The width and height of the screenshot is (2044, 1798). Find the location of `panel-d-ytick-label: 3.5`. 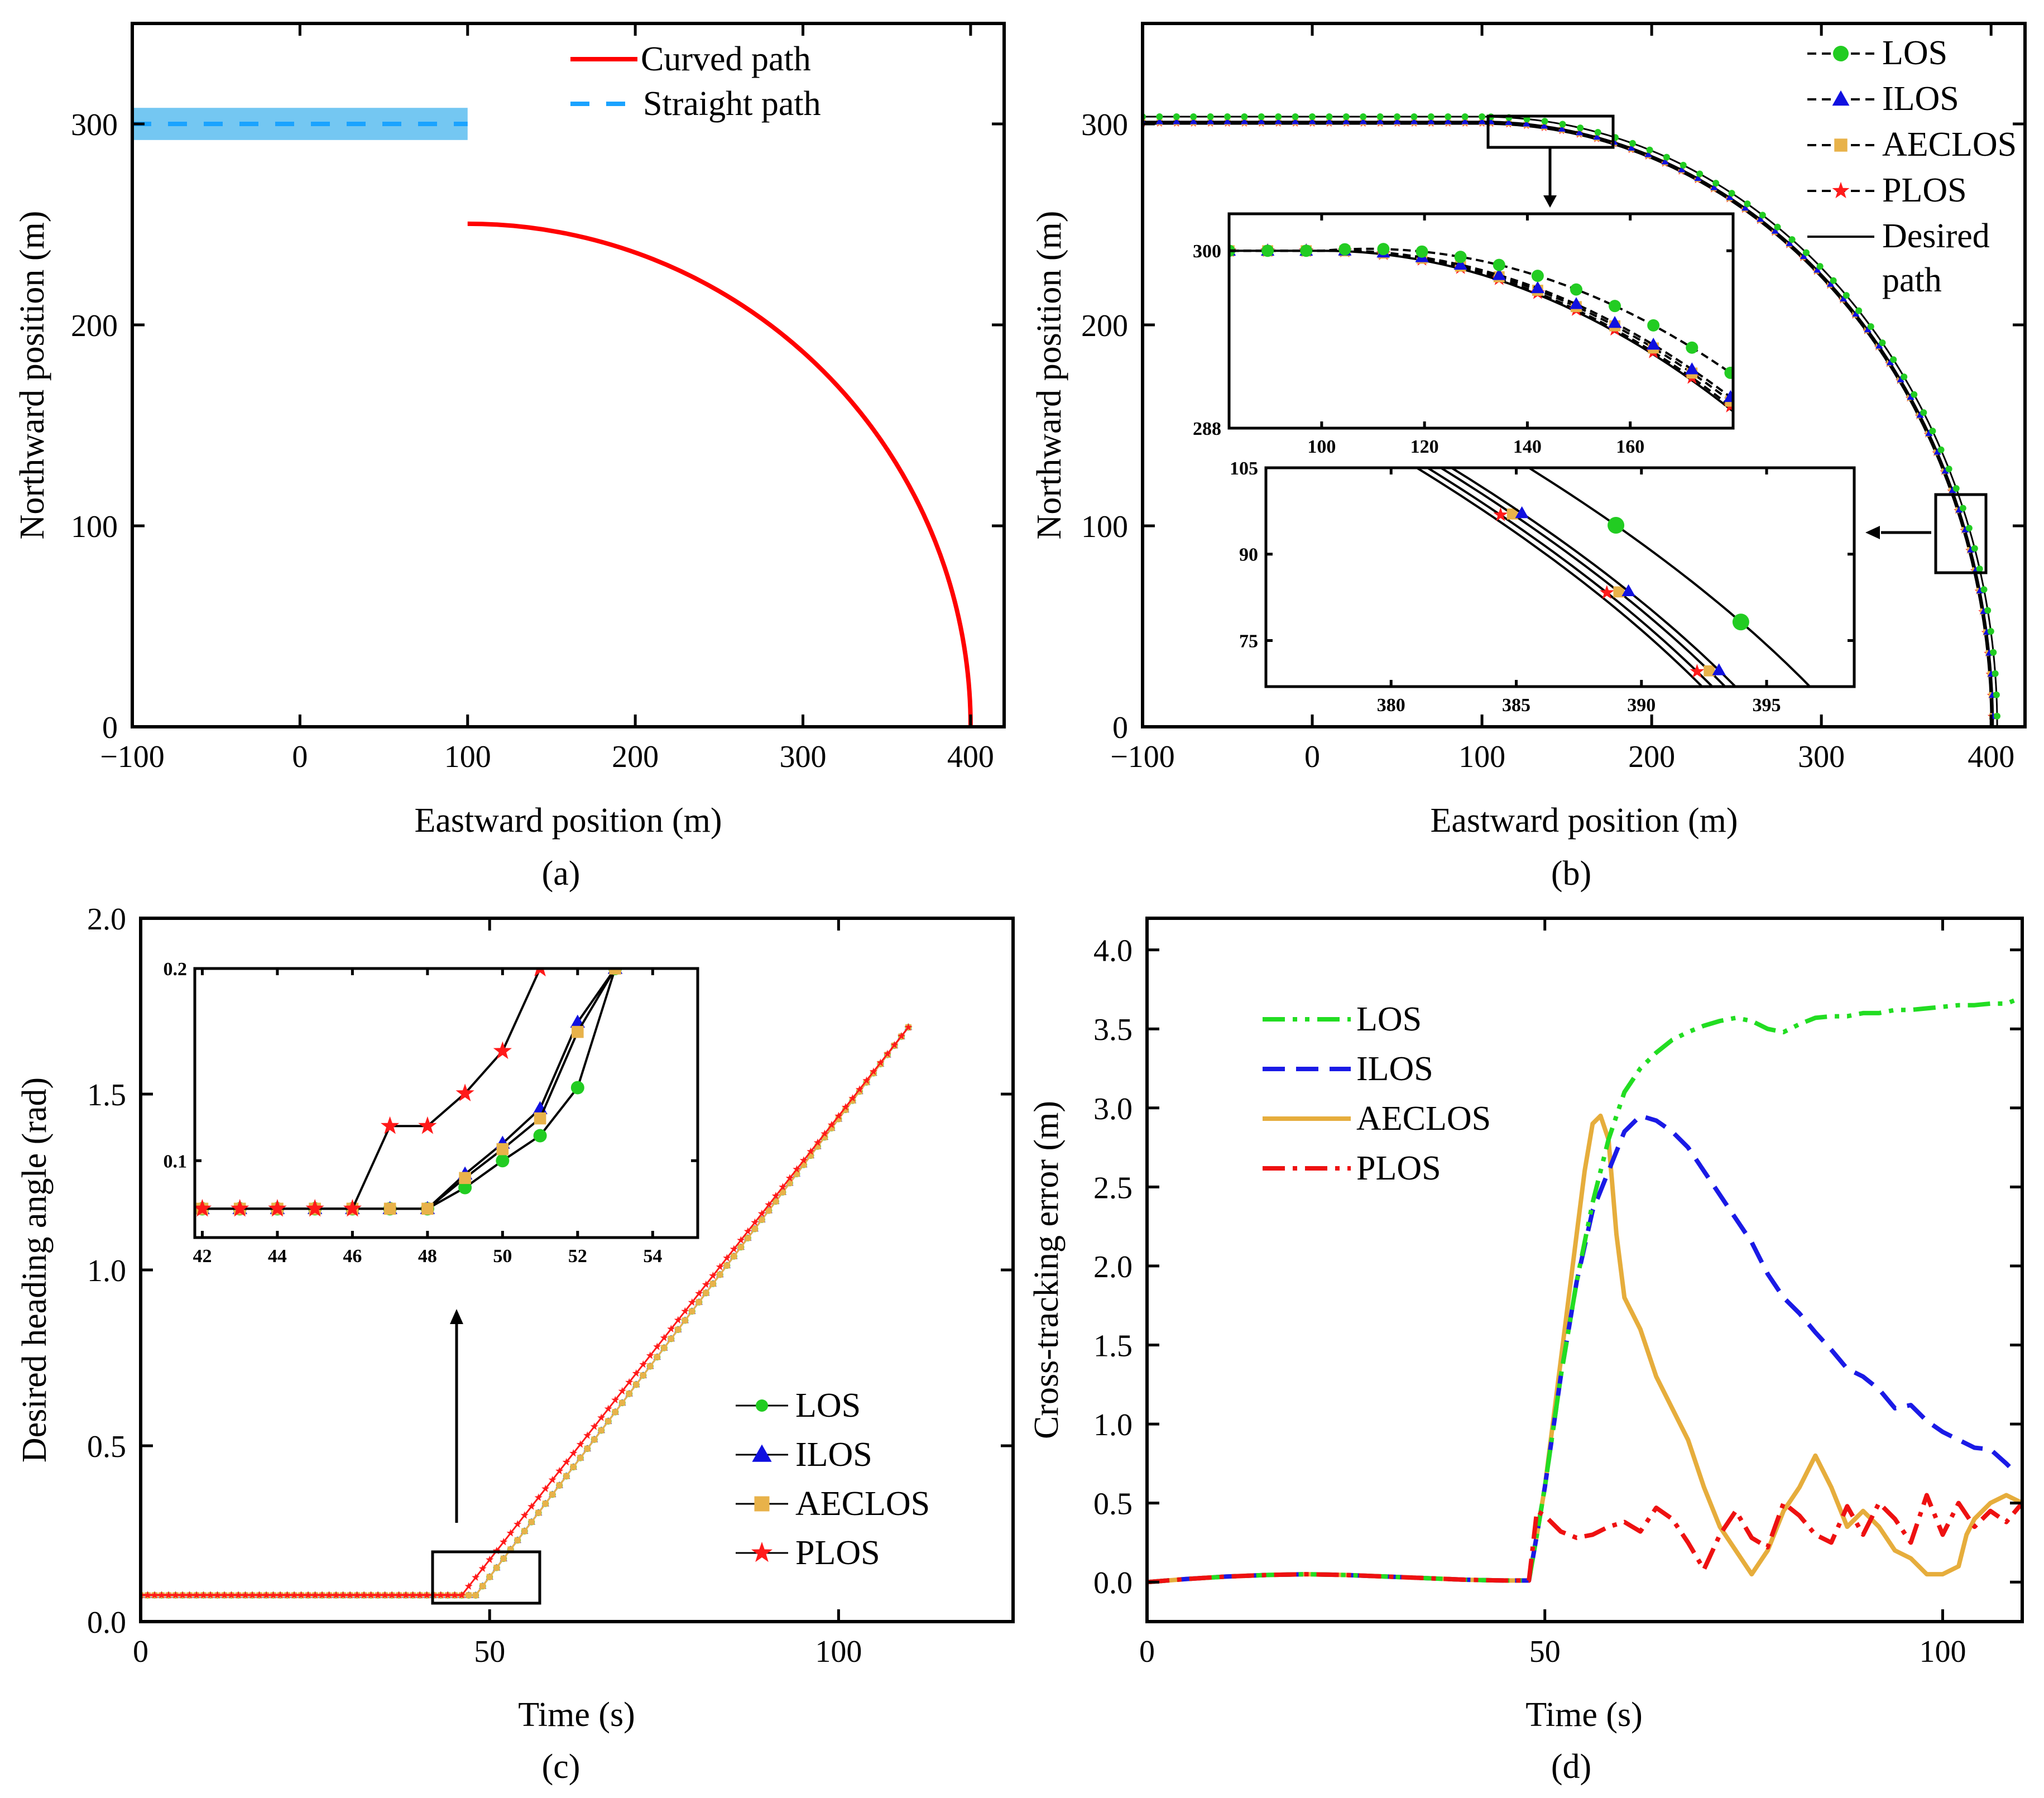

panel-d-ytick-label: 3.5 is located at coordinates (1113, 1030).